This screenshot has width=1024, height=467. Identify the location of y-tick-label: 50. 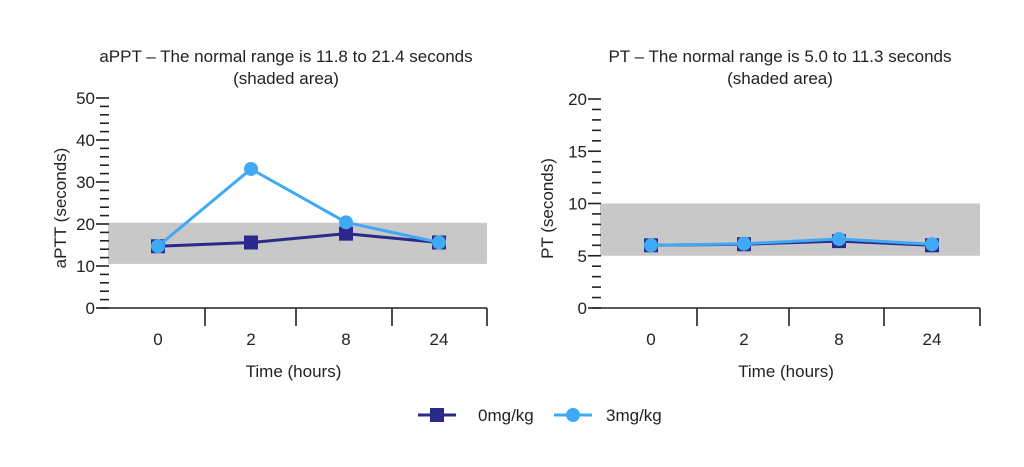
(85, 98).